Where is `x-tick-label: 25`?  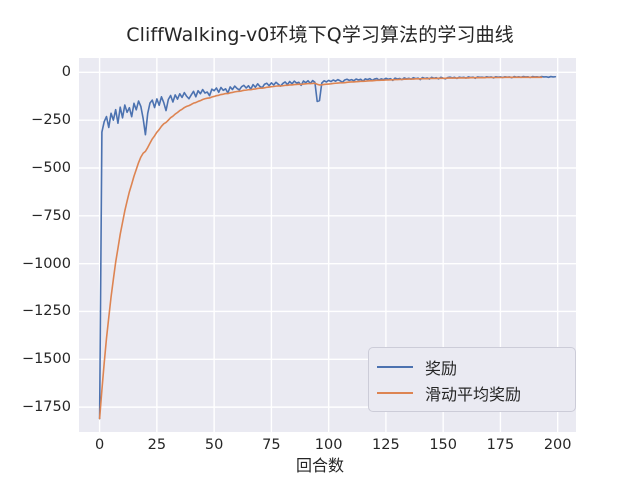 x-tick-label: 25 is located at coordinates (157, 445).